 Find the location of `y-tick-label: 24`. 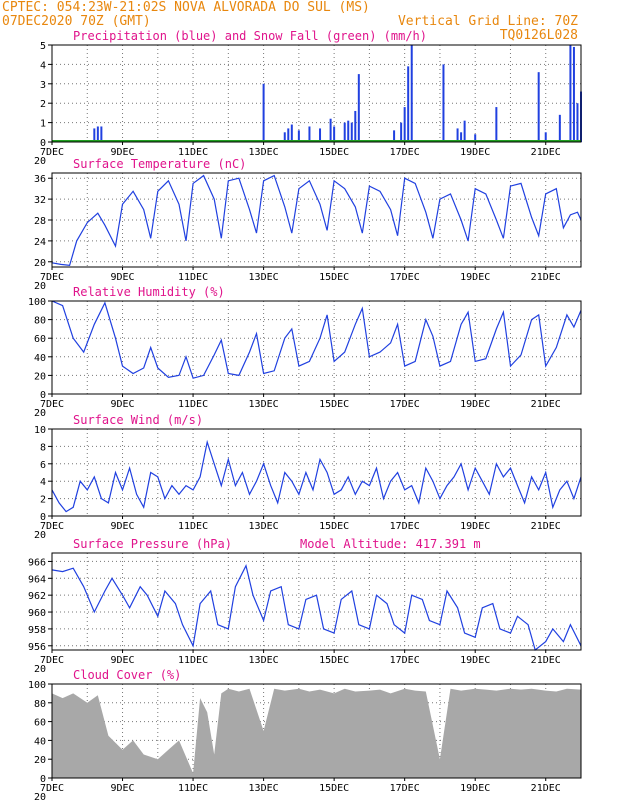

y-tick-label: 24 is located at coordinates (40, 242).